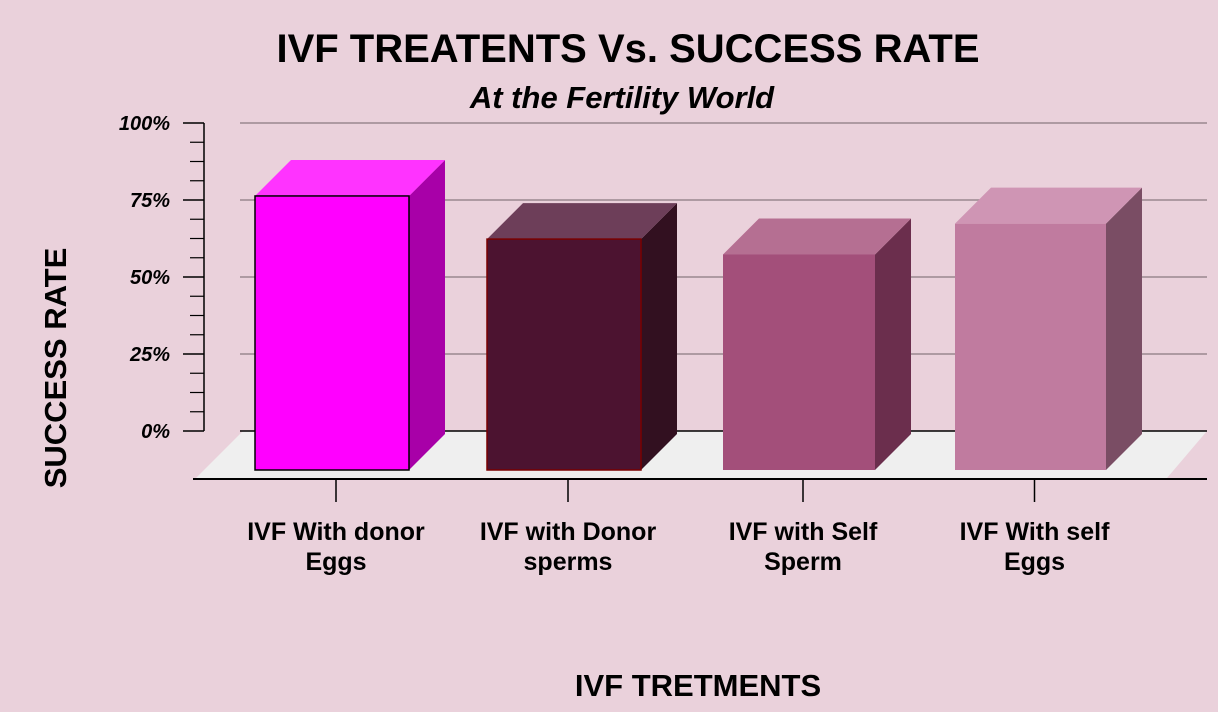 The image size is (1218, 712). Describe the element at coordinates (336, 547) in the screenshot. I see `x-tick-label: IVF With donor Eggs` at that location.